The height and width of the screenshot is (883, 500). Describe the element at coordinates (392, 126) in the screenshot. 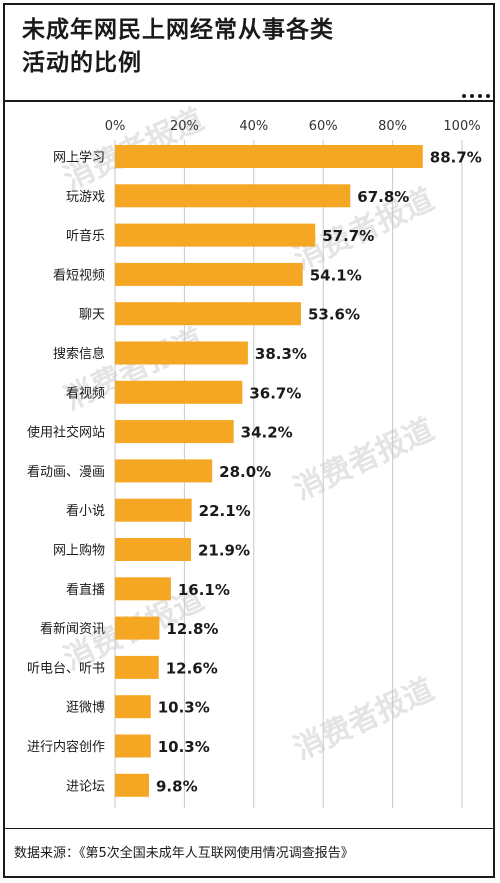

I see `x-tick-label: 80%` at that location.